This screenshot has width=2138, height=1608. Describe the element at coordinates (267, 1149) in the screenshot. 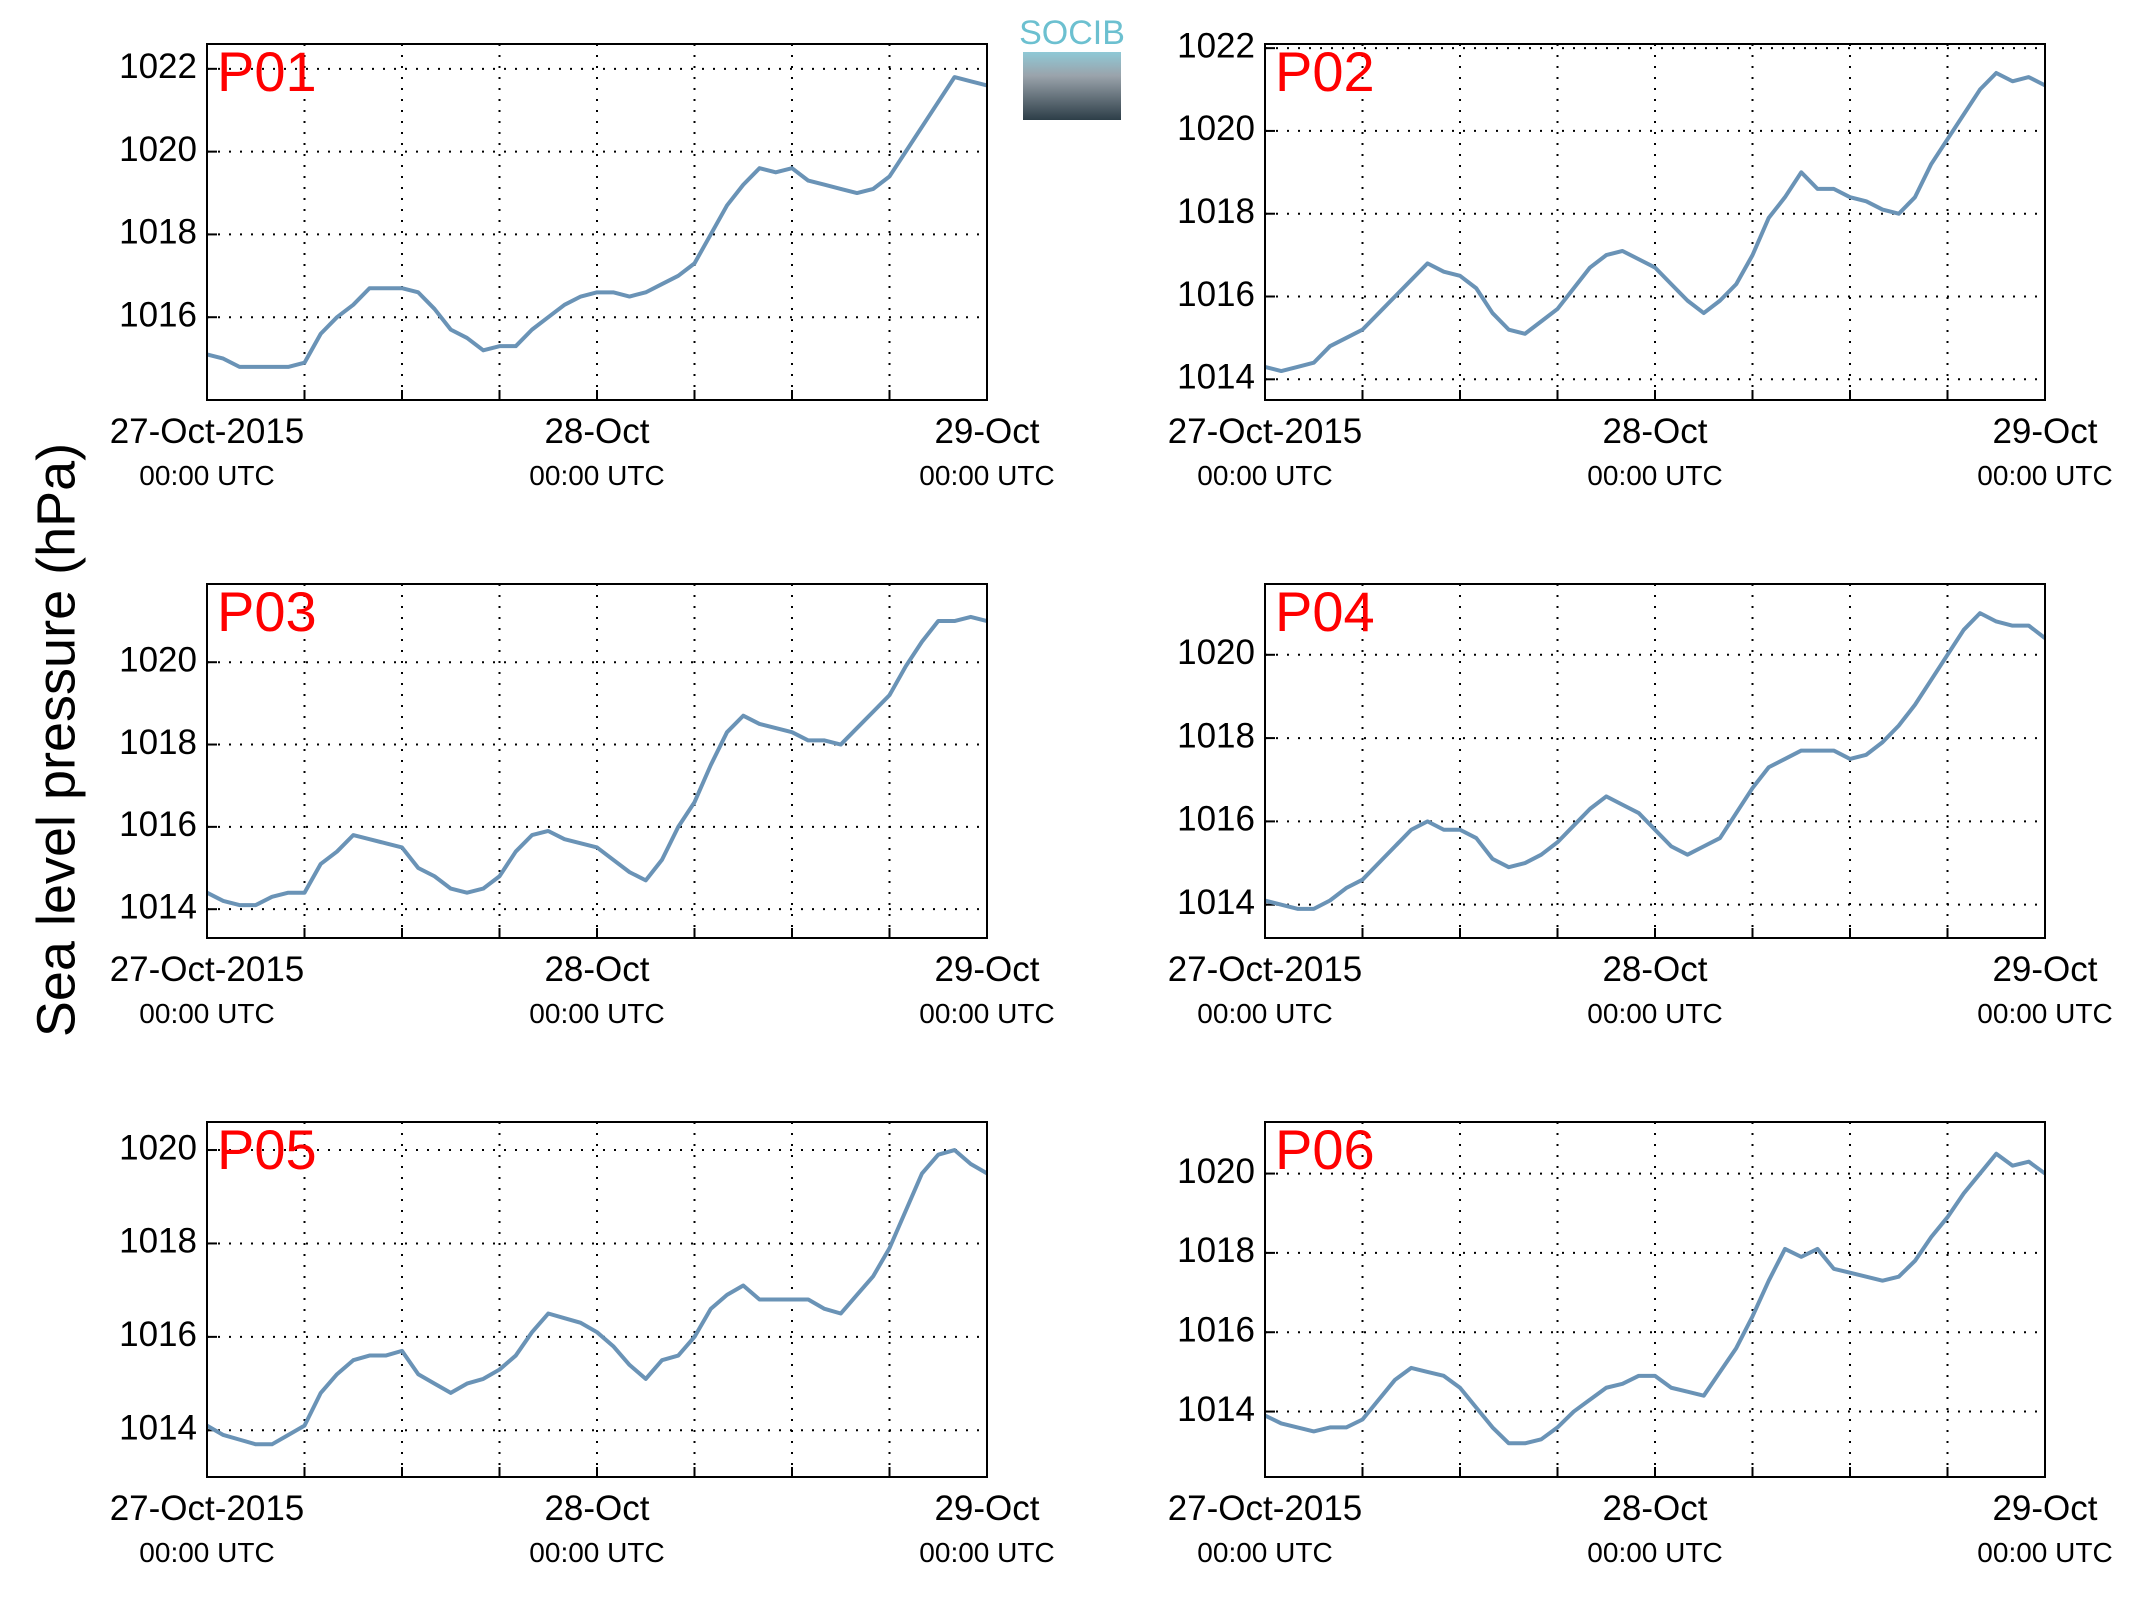

I see `panel-title: P05` at that location.